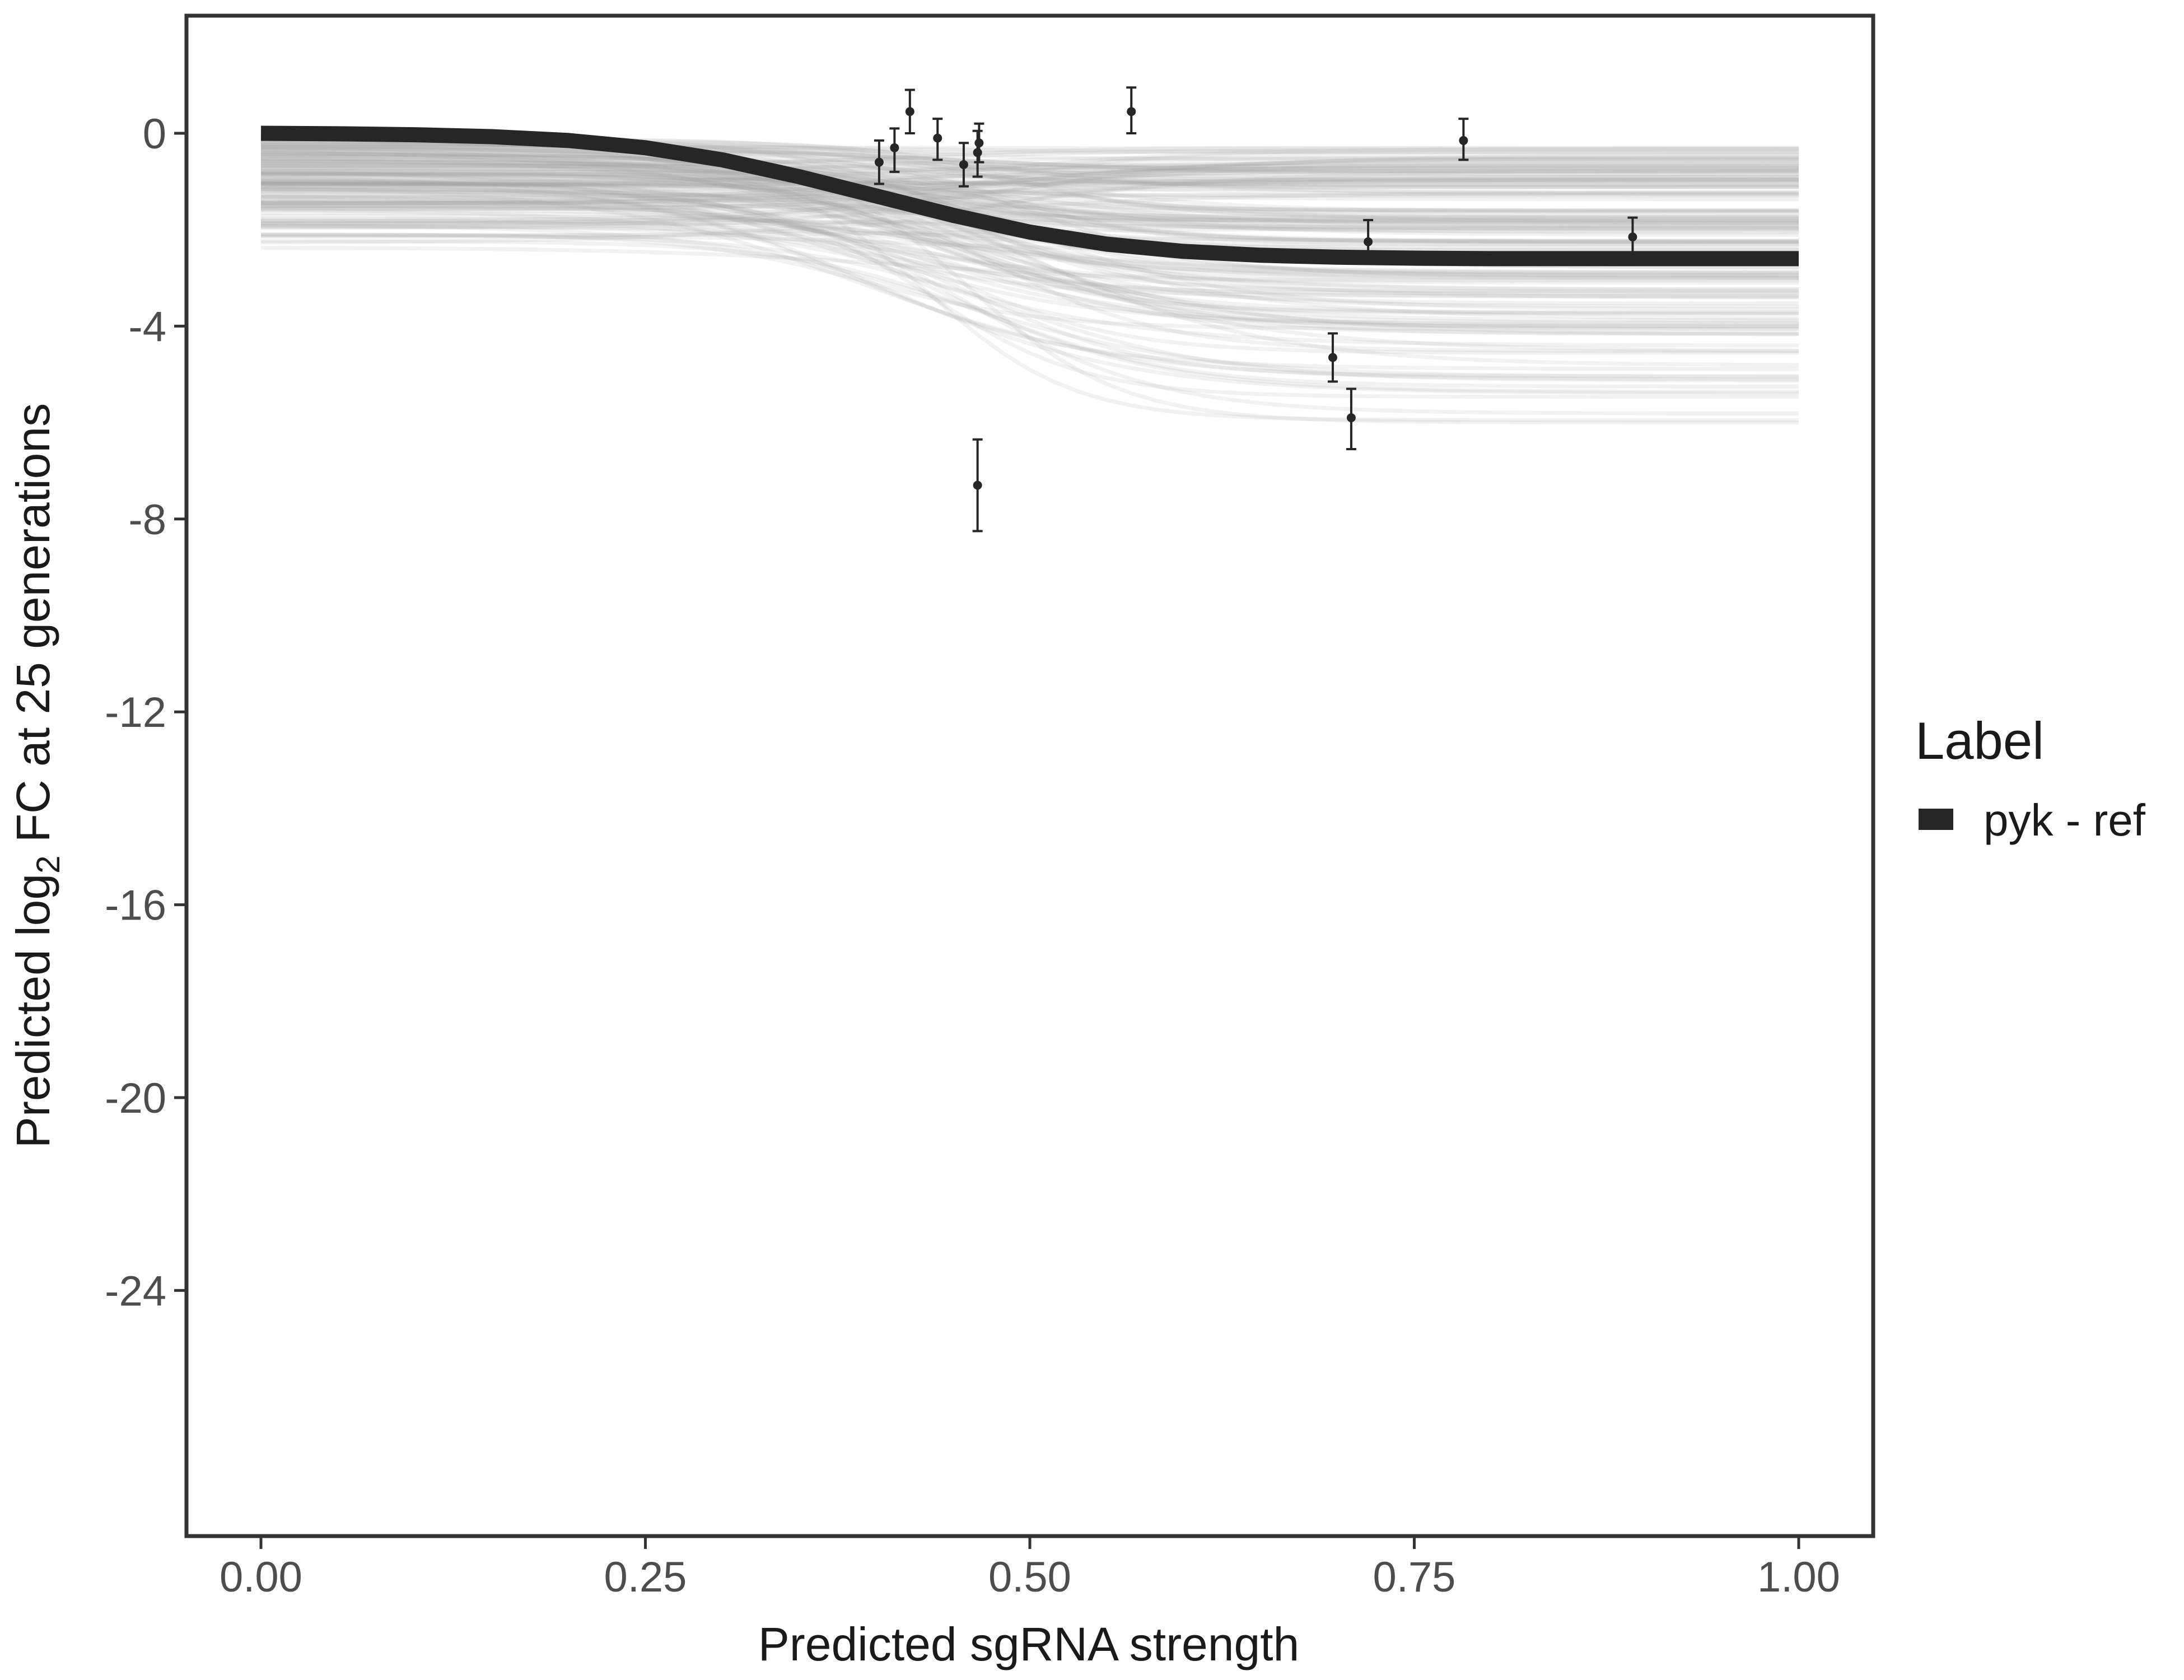 The width and height of the screenshot is (2184, 1680). Describe the element at coordinates (147, 327) in the screenshot. I see `y-tick-label: -4` at that location.